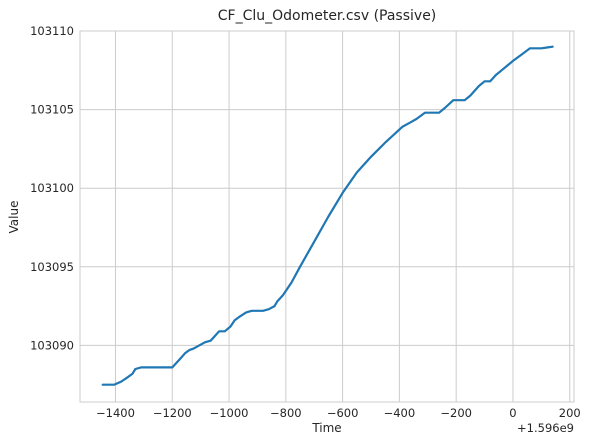 The height and width of the screenshot is (444, 589). What do you see at coordinates (512, 413) in the screenshot?
I see `x-tick-label: 0` at bounding box center [512, 413].